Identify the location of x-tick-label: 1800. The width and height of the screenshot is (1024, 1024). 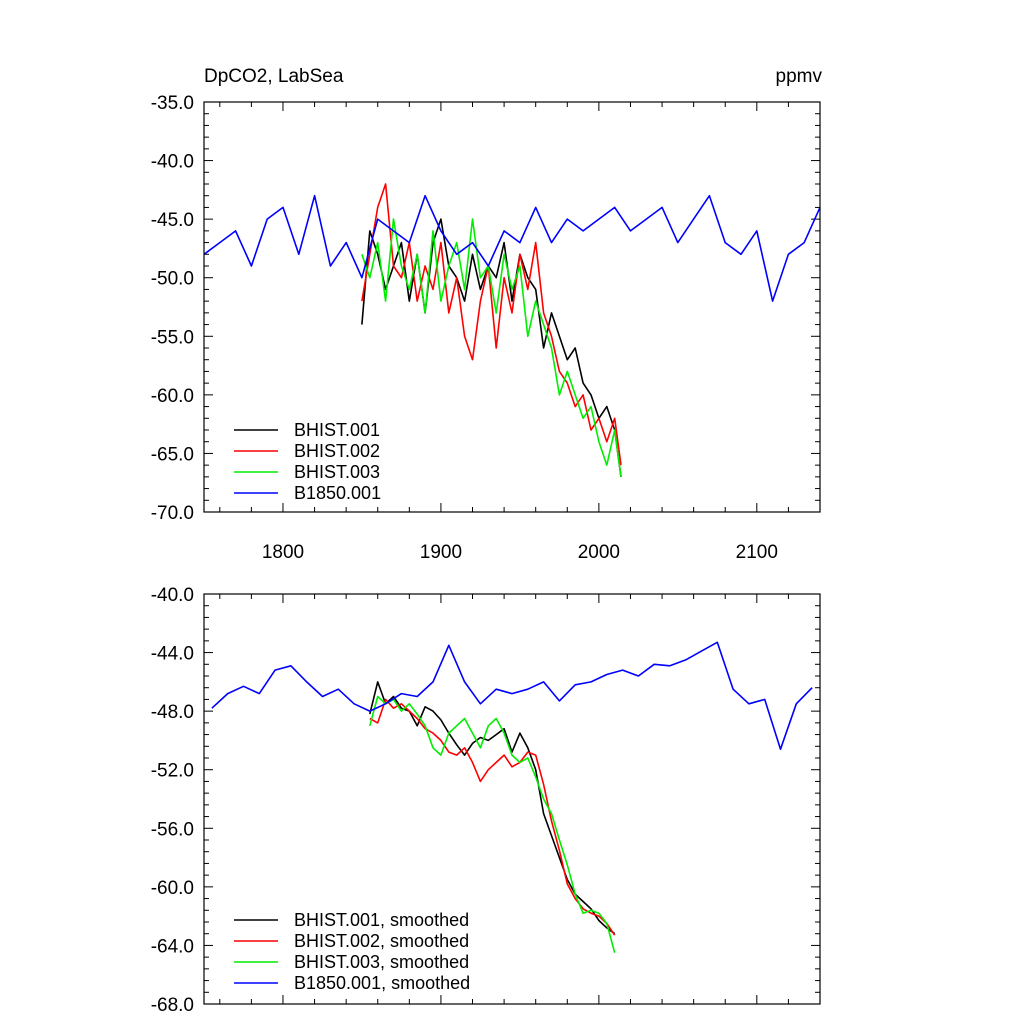
(283, 552).